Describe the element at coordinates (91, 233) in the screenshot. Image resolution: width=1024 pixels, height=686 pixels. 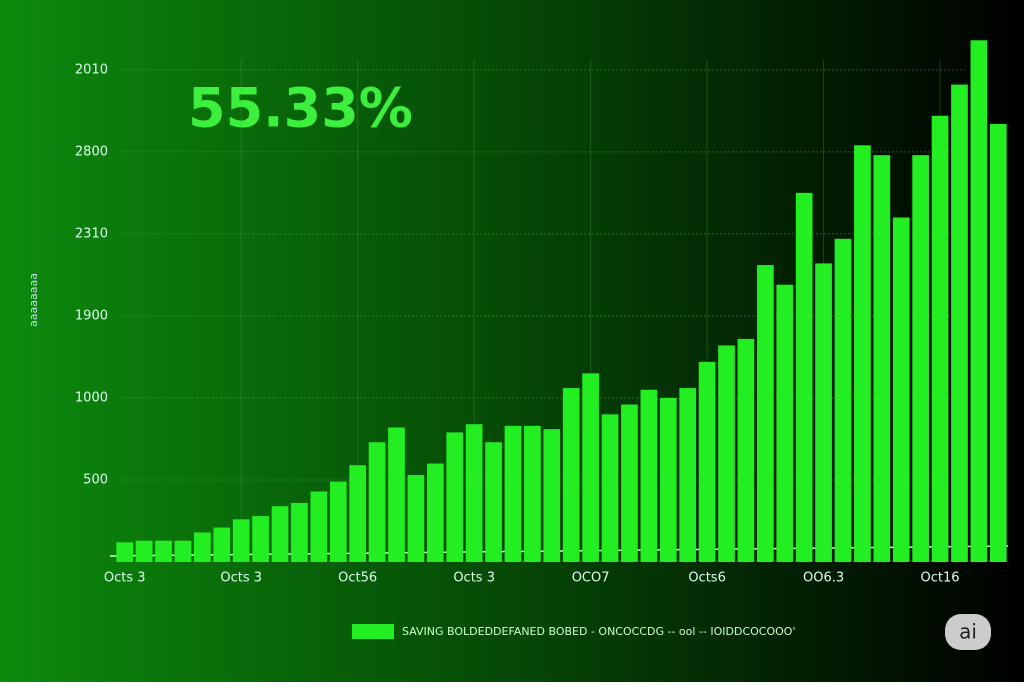
I see `y-tick-label: 2310` at that location.